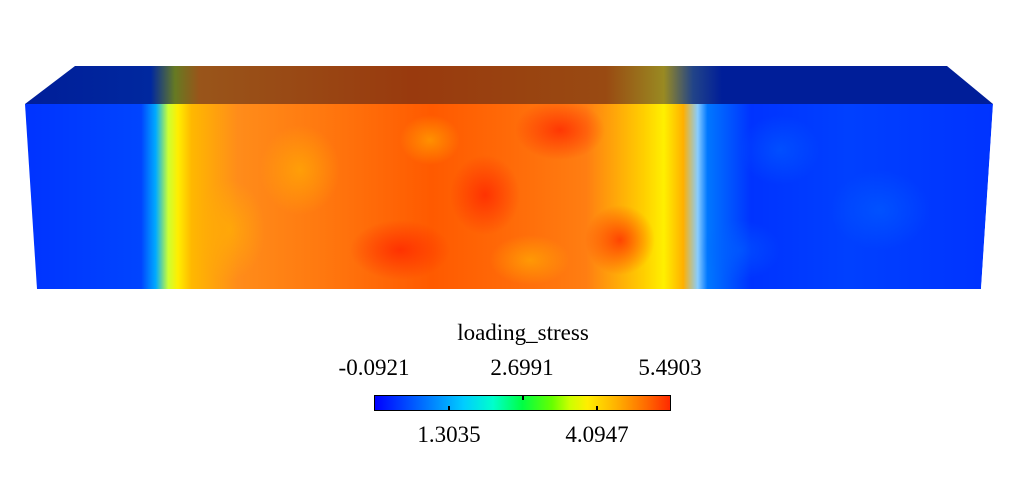  I want to click on block-top-face, so click(509, 85).